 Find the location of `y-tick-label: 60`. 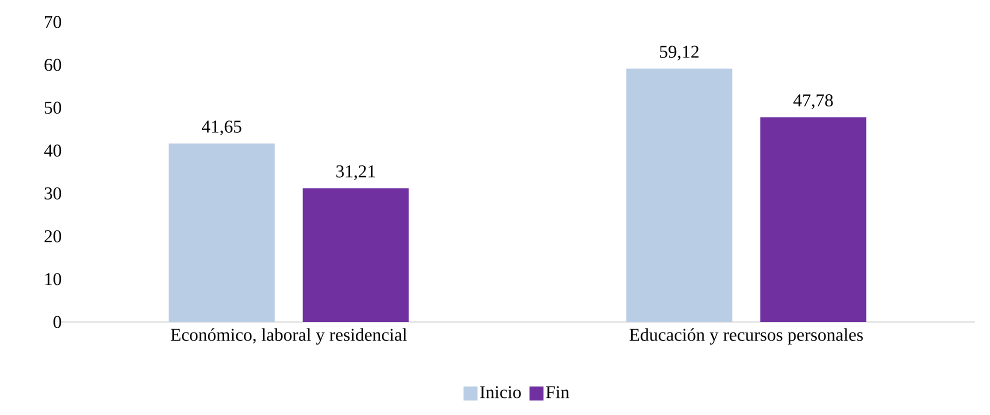

y-tick-label: 60 is located at coordinates (53, 64).